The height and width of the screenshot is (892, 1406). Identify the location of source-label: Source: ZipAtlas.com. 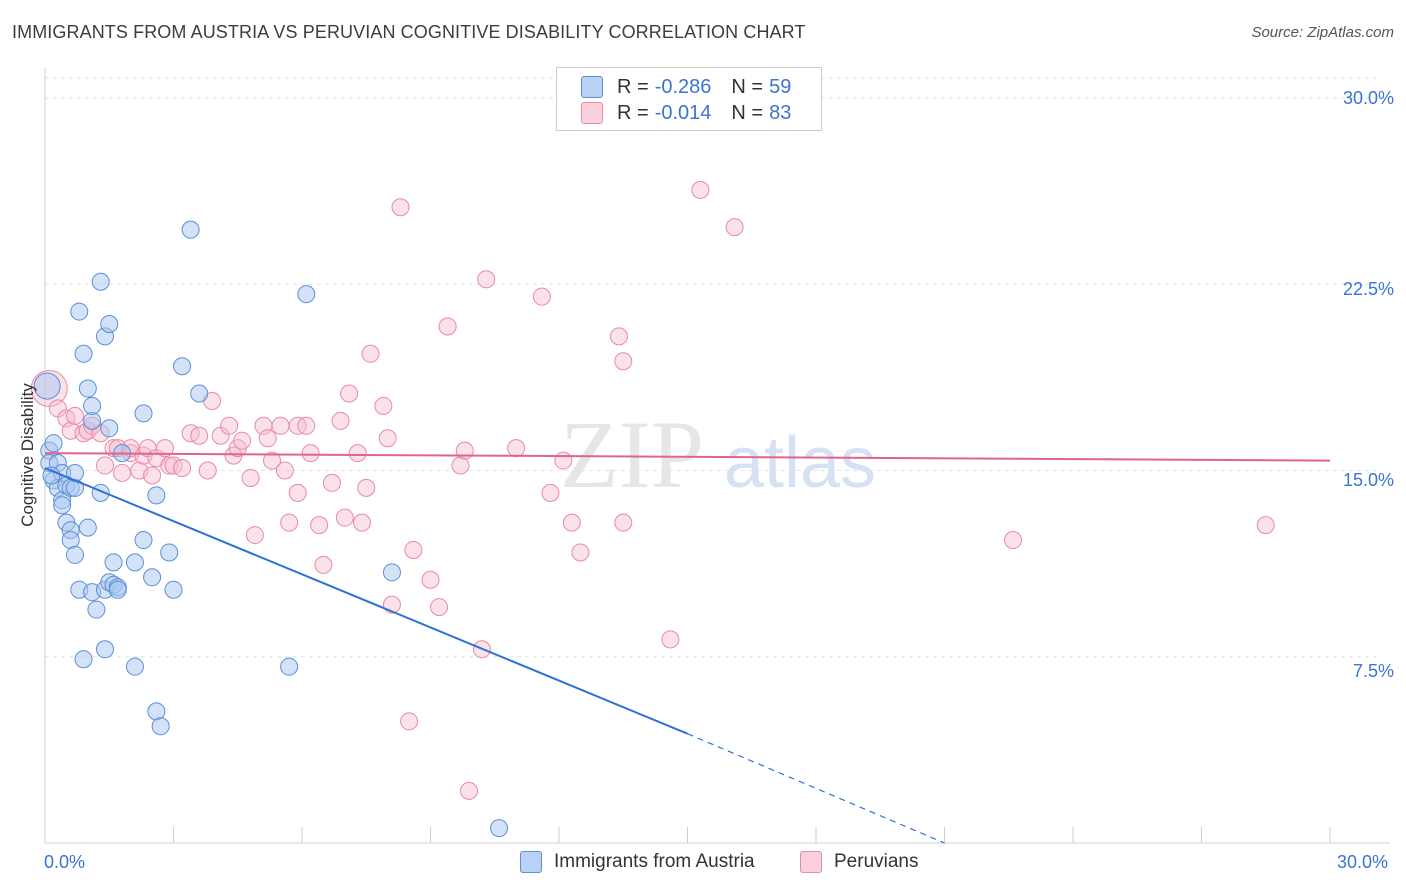
(1322, 32).